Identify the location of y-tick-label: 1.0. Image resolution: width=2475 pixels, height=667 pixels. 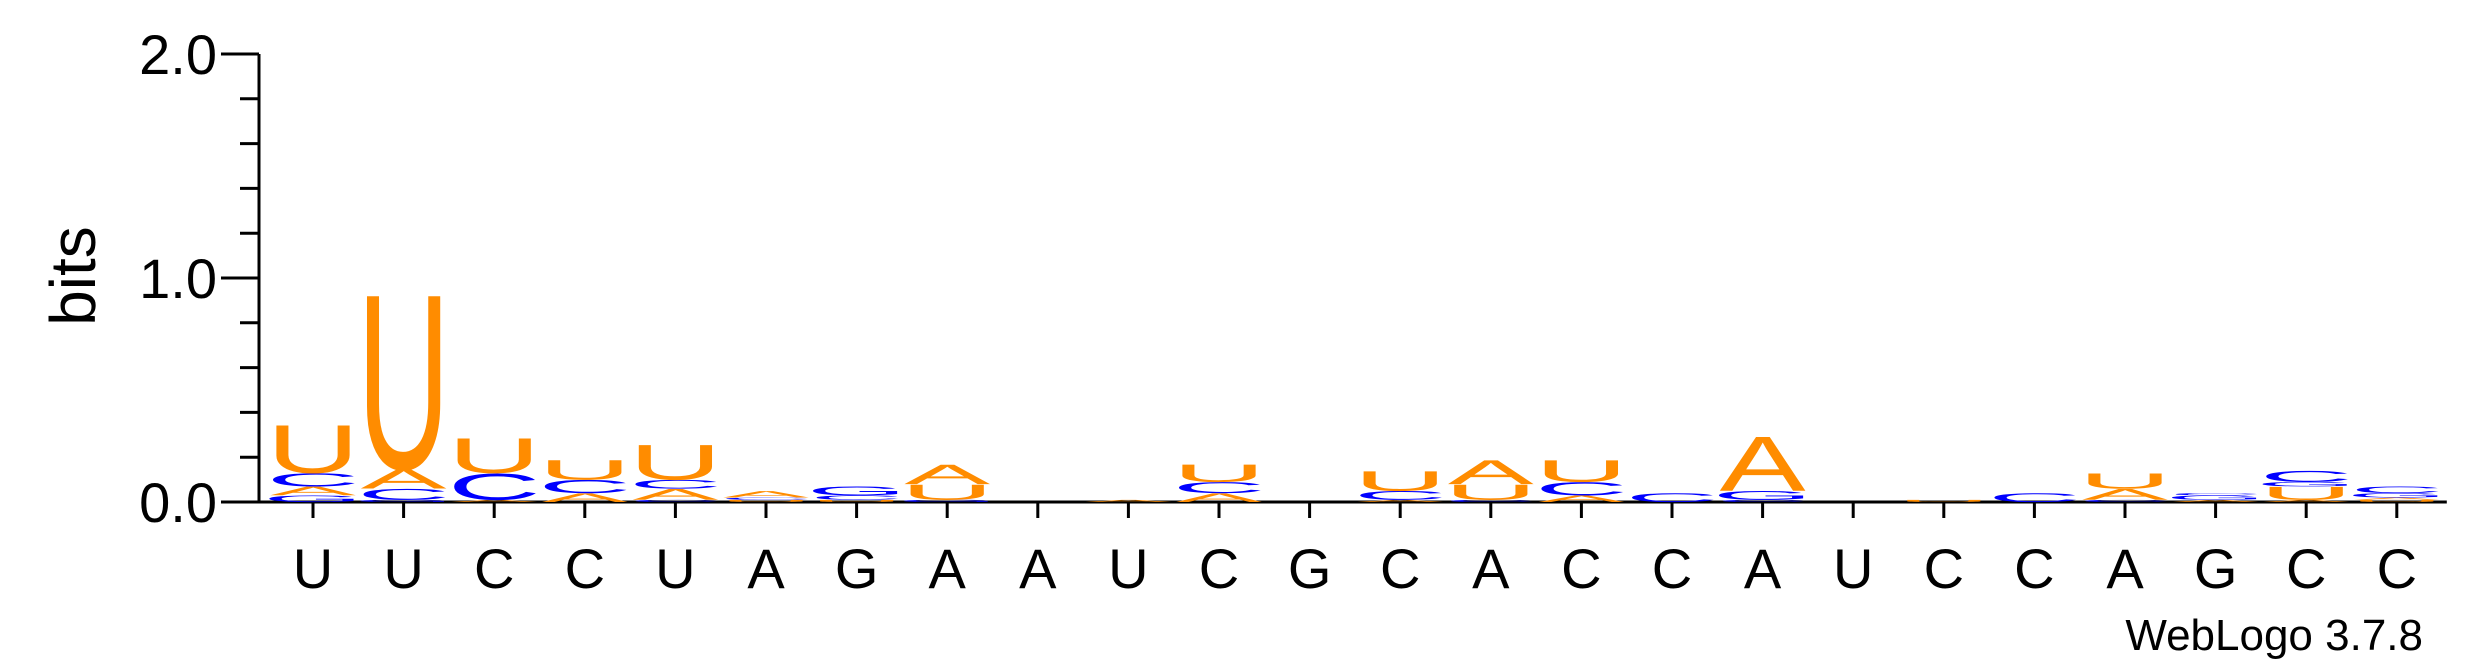
(178, 278).